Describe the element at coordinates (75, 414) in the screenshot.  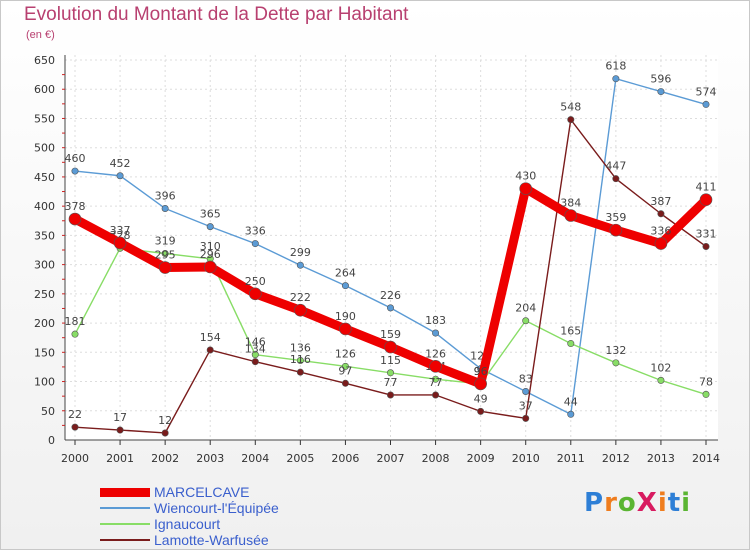
I see `data-label-lamotte-warfus-e: 22` at that location.